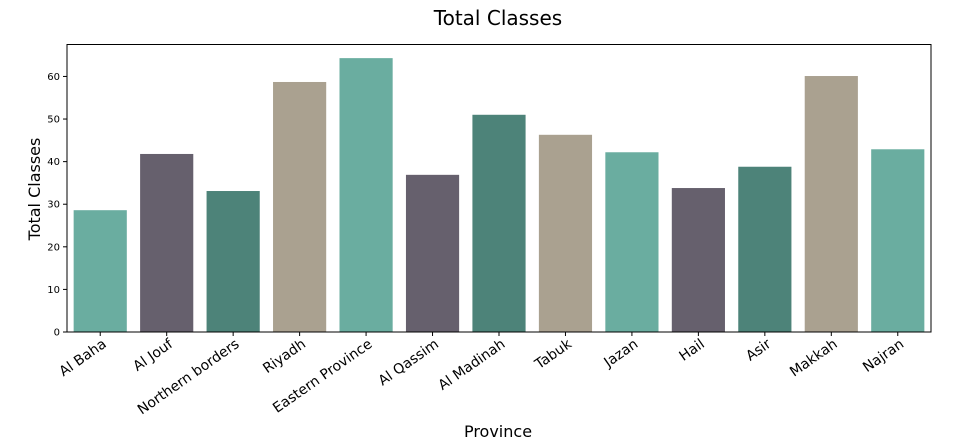 This screenshot has height=442, width=962. Describe the element at coordinates (366, 195) in the screenshot. I see `bar-eastern-province` at that location.